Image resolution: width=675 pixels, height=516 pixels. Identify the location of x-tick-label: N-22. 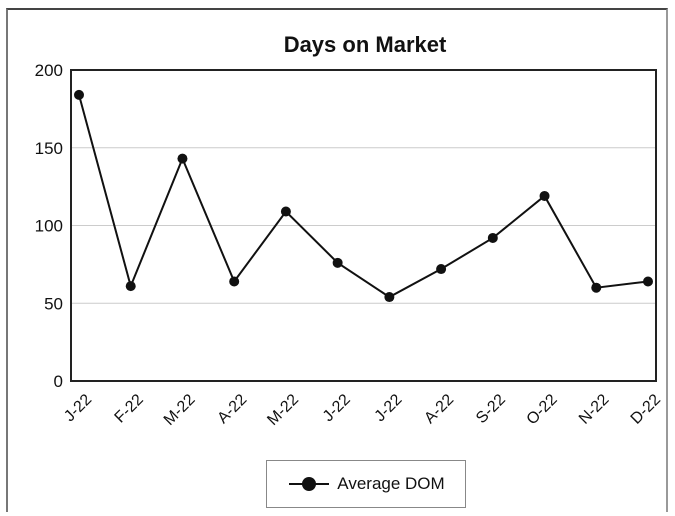
(594, 409).